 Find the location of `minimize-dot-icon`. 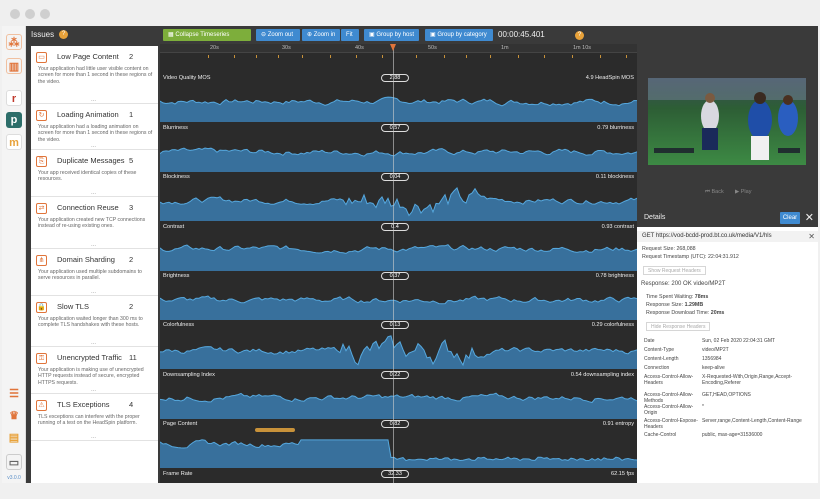

minimize-dot-icon is located at coordinates (30, 14).